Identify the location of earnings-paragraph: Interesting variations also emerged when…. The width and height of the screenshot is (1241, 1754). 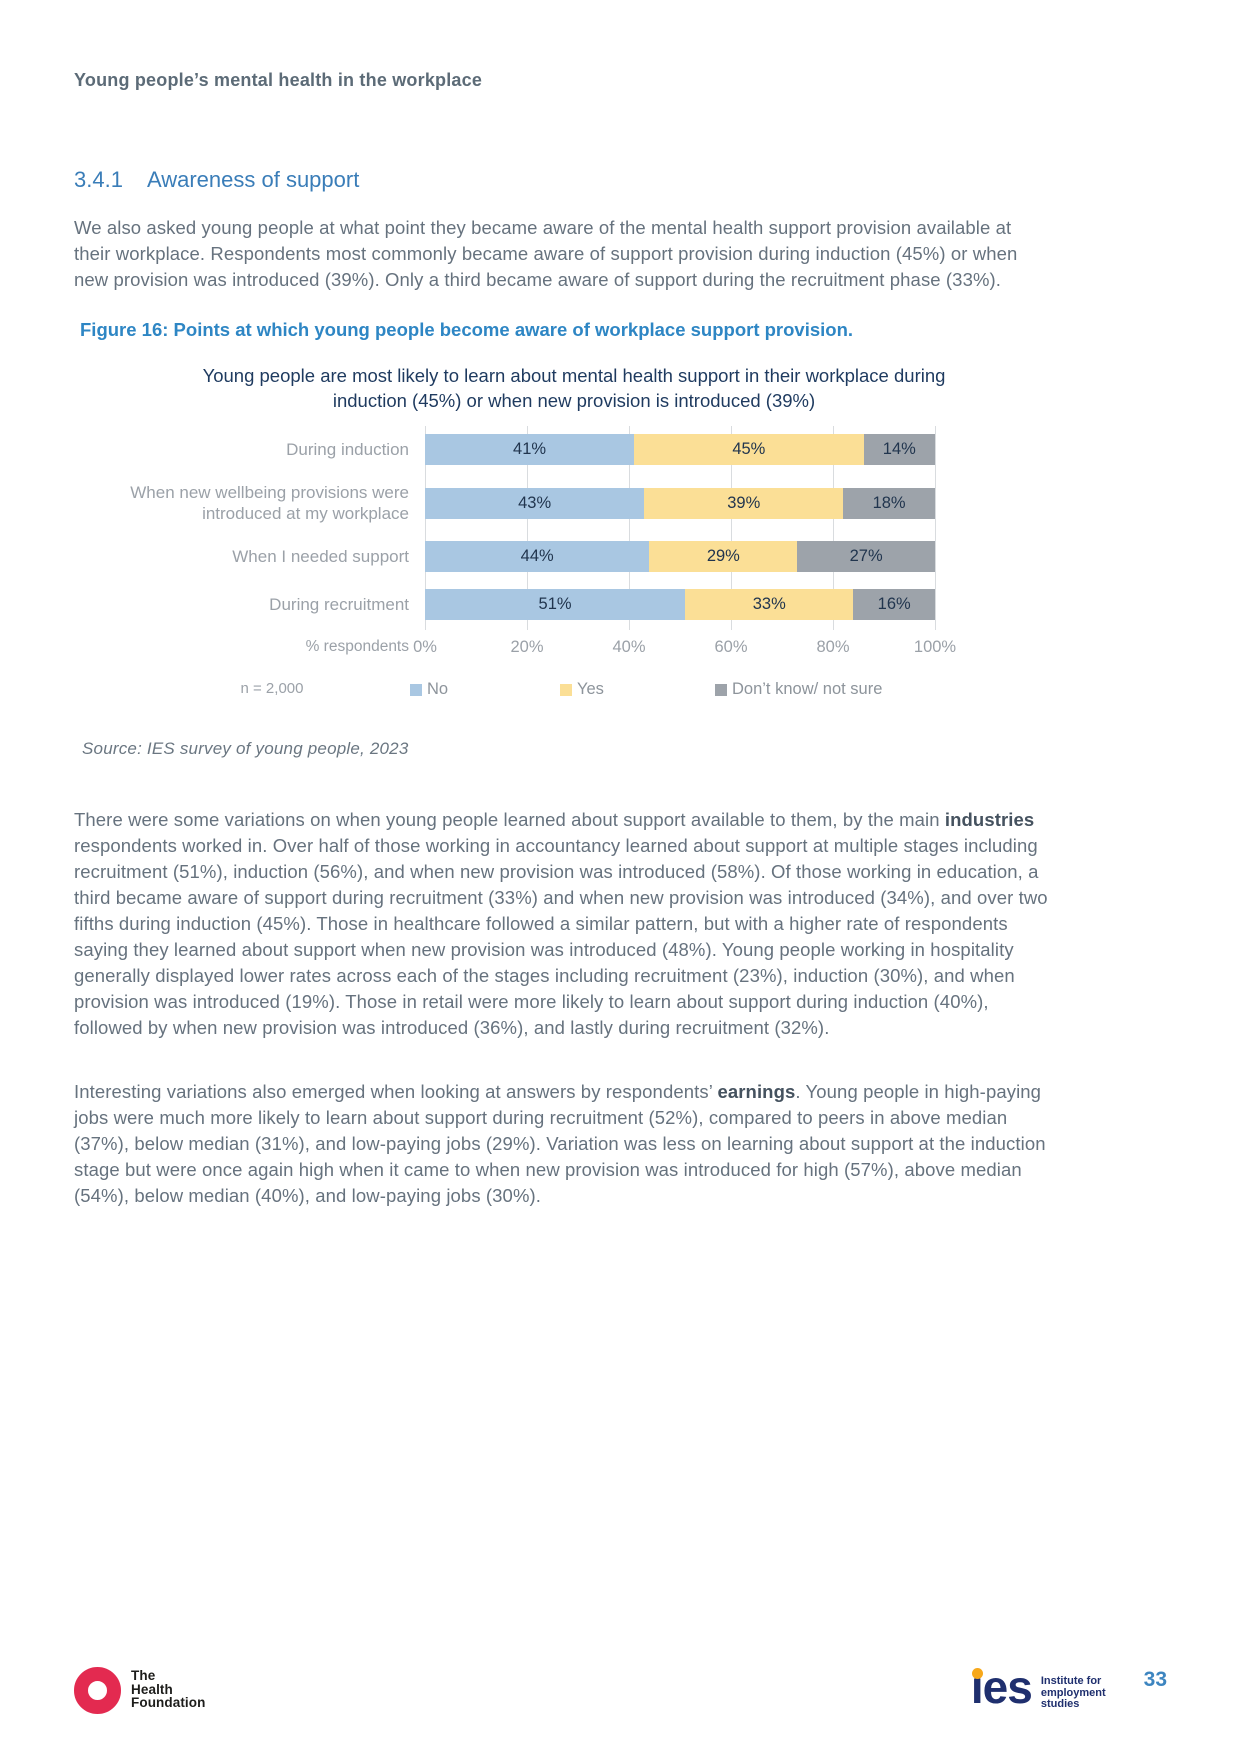
(560, 1143).